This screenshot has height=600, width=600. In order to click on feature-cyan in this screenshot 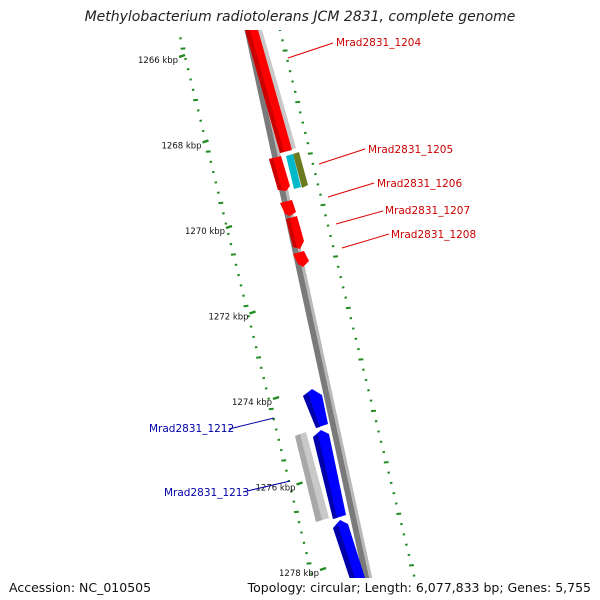, I will do `click(293, 171)`.